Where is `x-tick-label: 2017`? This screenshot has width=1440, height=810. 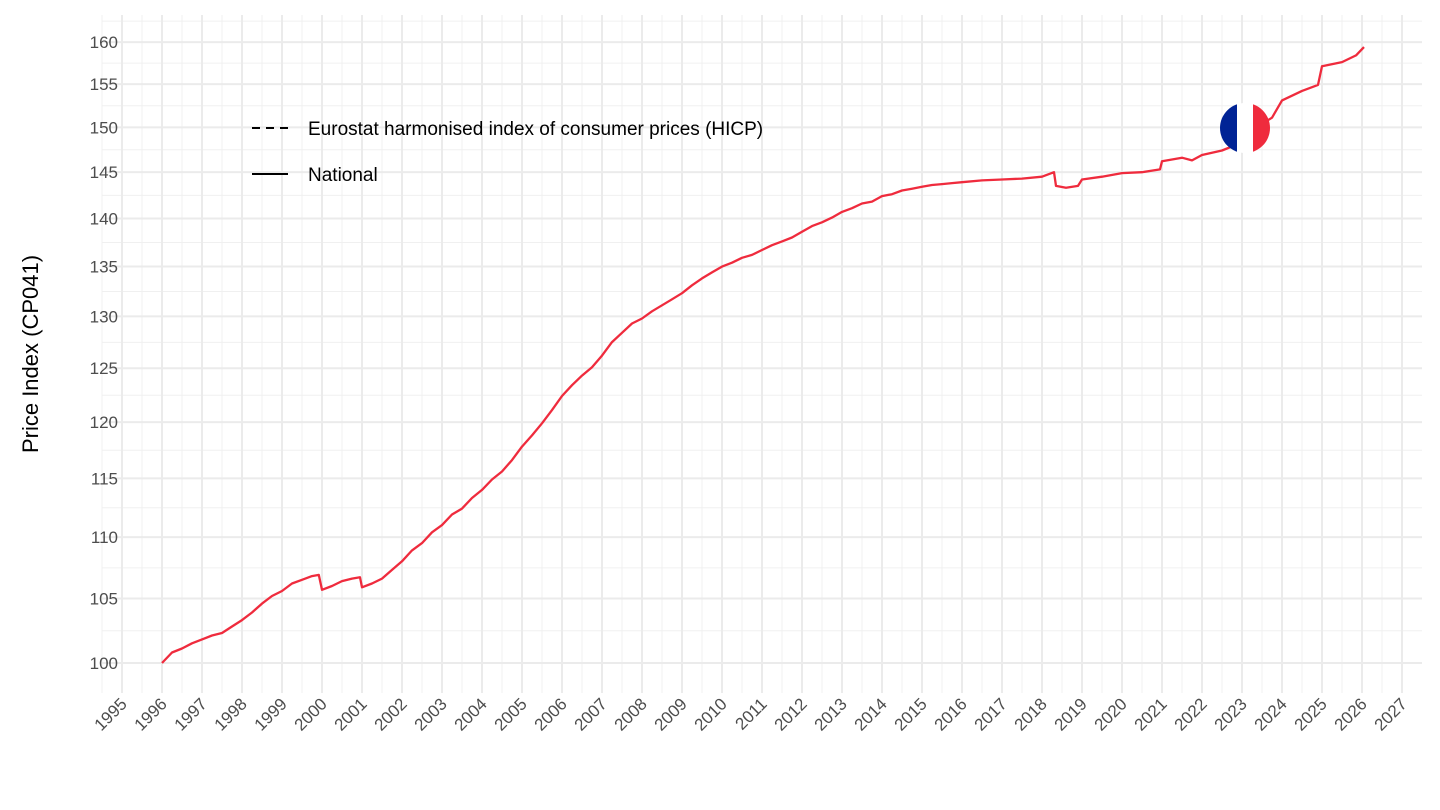 x-tick-label: 2017 is located at coordinates (991, 714).